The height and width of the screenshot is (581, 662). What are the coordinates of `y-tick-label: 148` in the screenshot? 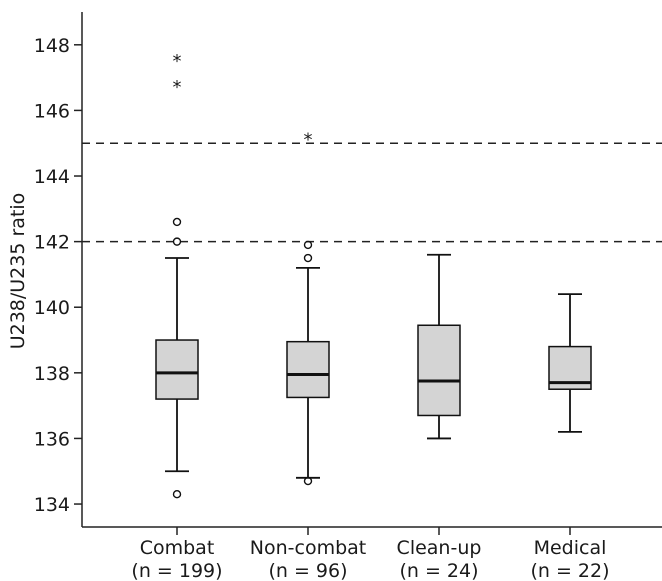 It's located at (52, 46).